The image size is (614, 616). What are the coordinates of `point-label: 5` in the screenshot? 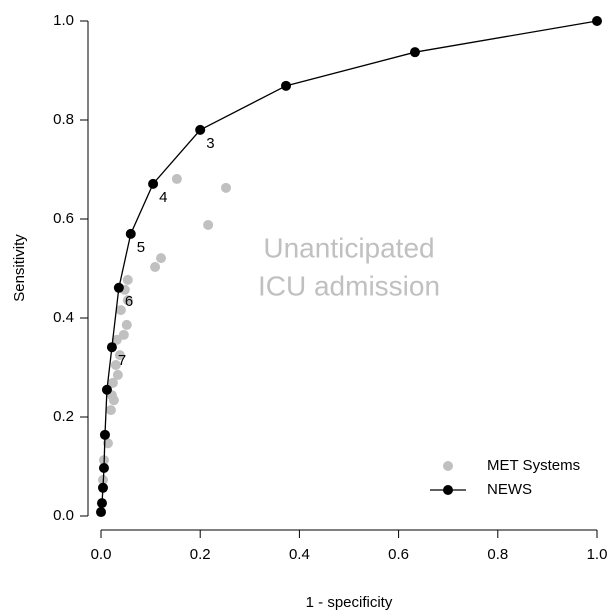 It's located at (141, 247).